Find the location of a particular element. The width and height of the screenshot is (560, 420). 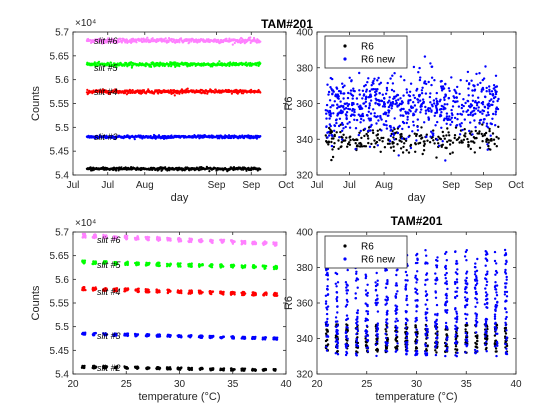

legend-marker is located at coordinates (345, 59).